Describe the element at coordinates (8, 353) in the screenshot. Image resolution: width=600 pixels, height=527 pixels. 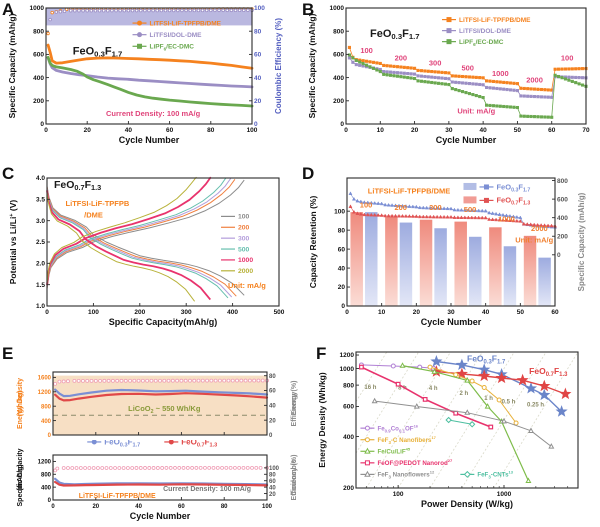
I see `panel-label-e: E` at that location.